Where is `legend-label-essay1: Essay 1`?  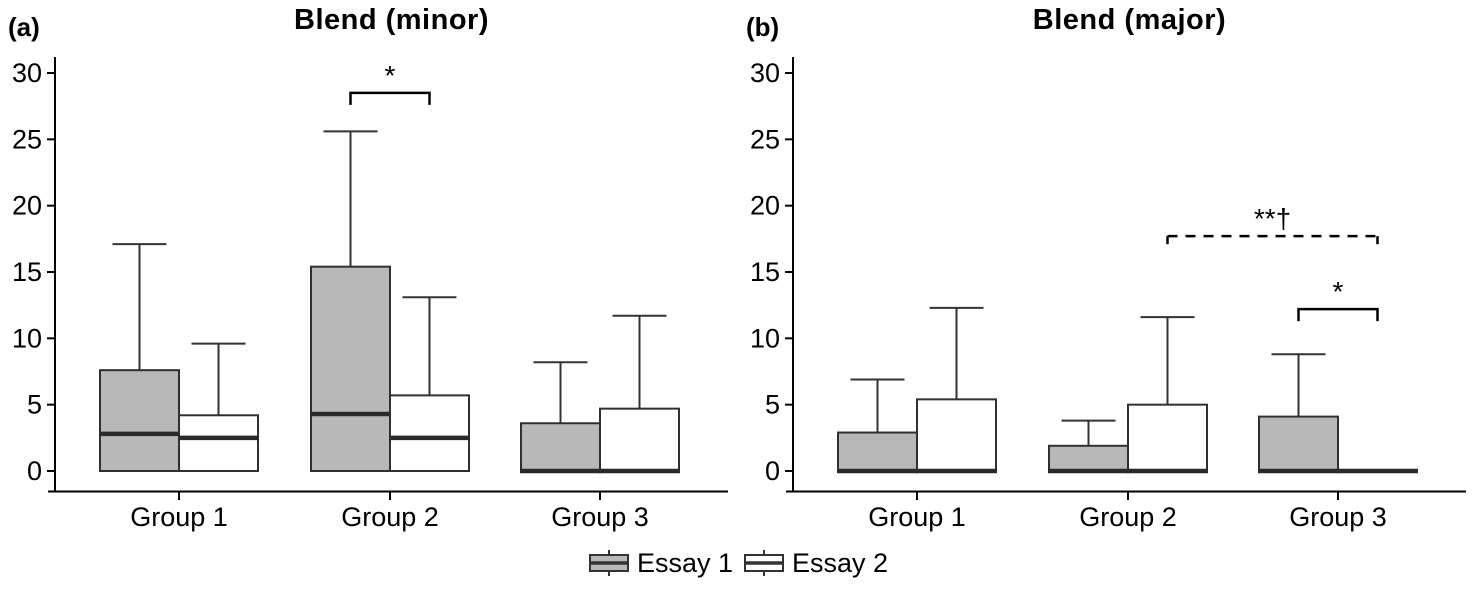 legend-label-essay1: Essay 1 is located at coordinates (684, 562).